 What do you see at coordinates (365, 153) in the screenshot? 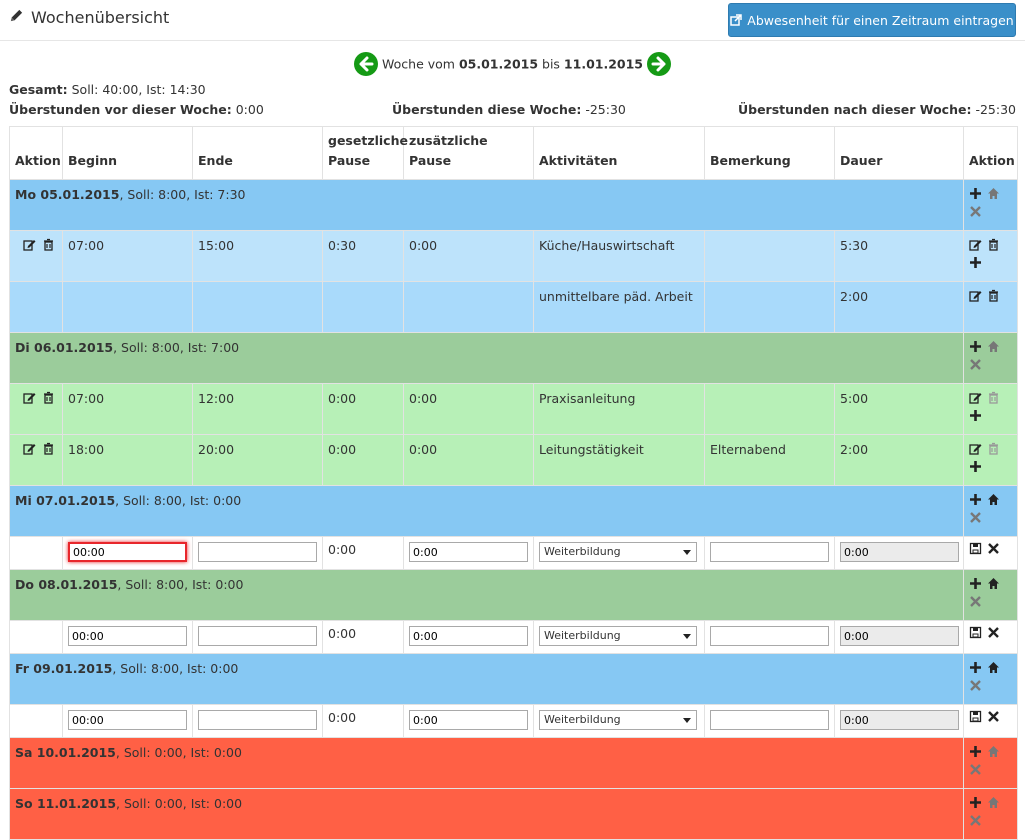
I see `col-gesetzliche-pause: gesetzliche Pause` at bounding box center [365, 153].